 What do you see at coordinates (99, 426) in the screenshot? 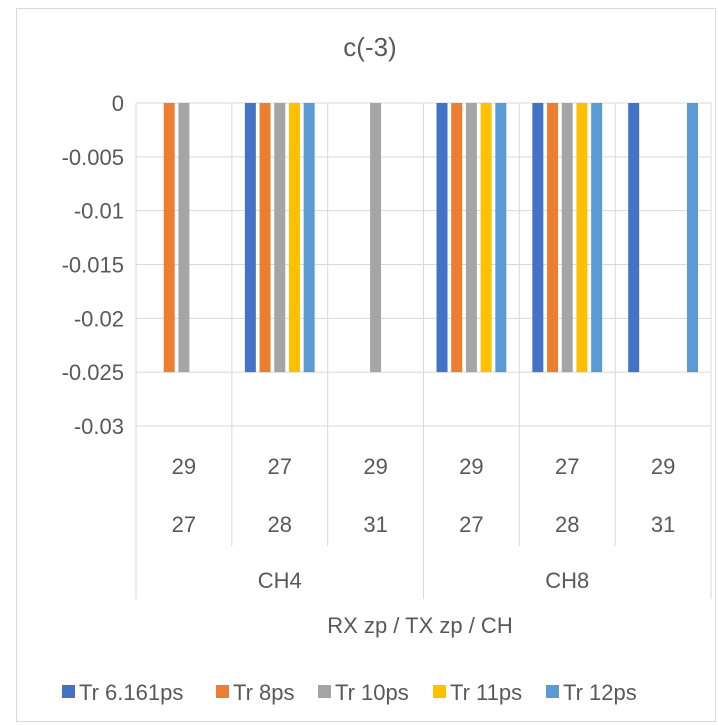
I see `y-tick-label: -0.03` at bounding box center [99, 426].